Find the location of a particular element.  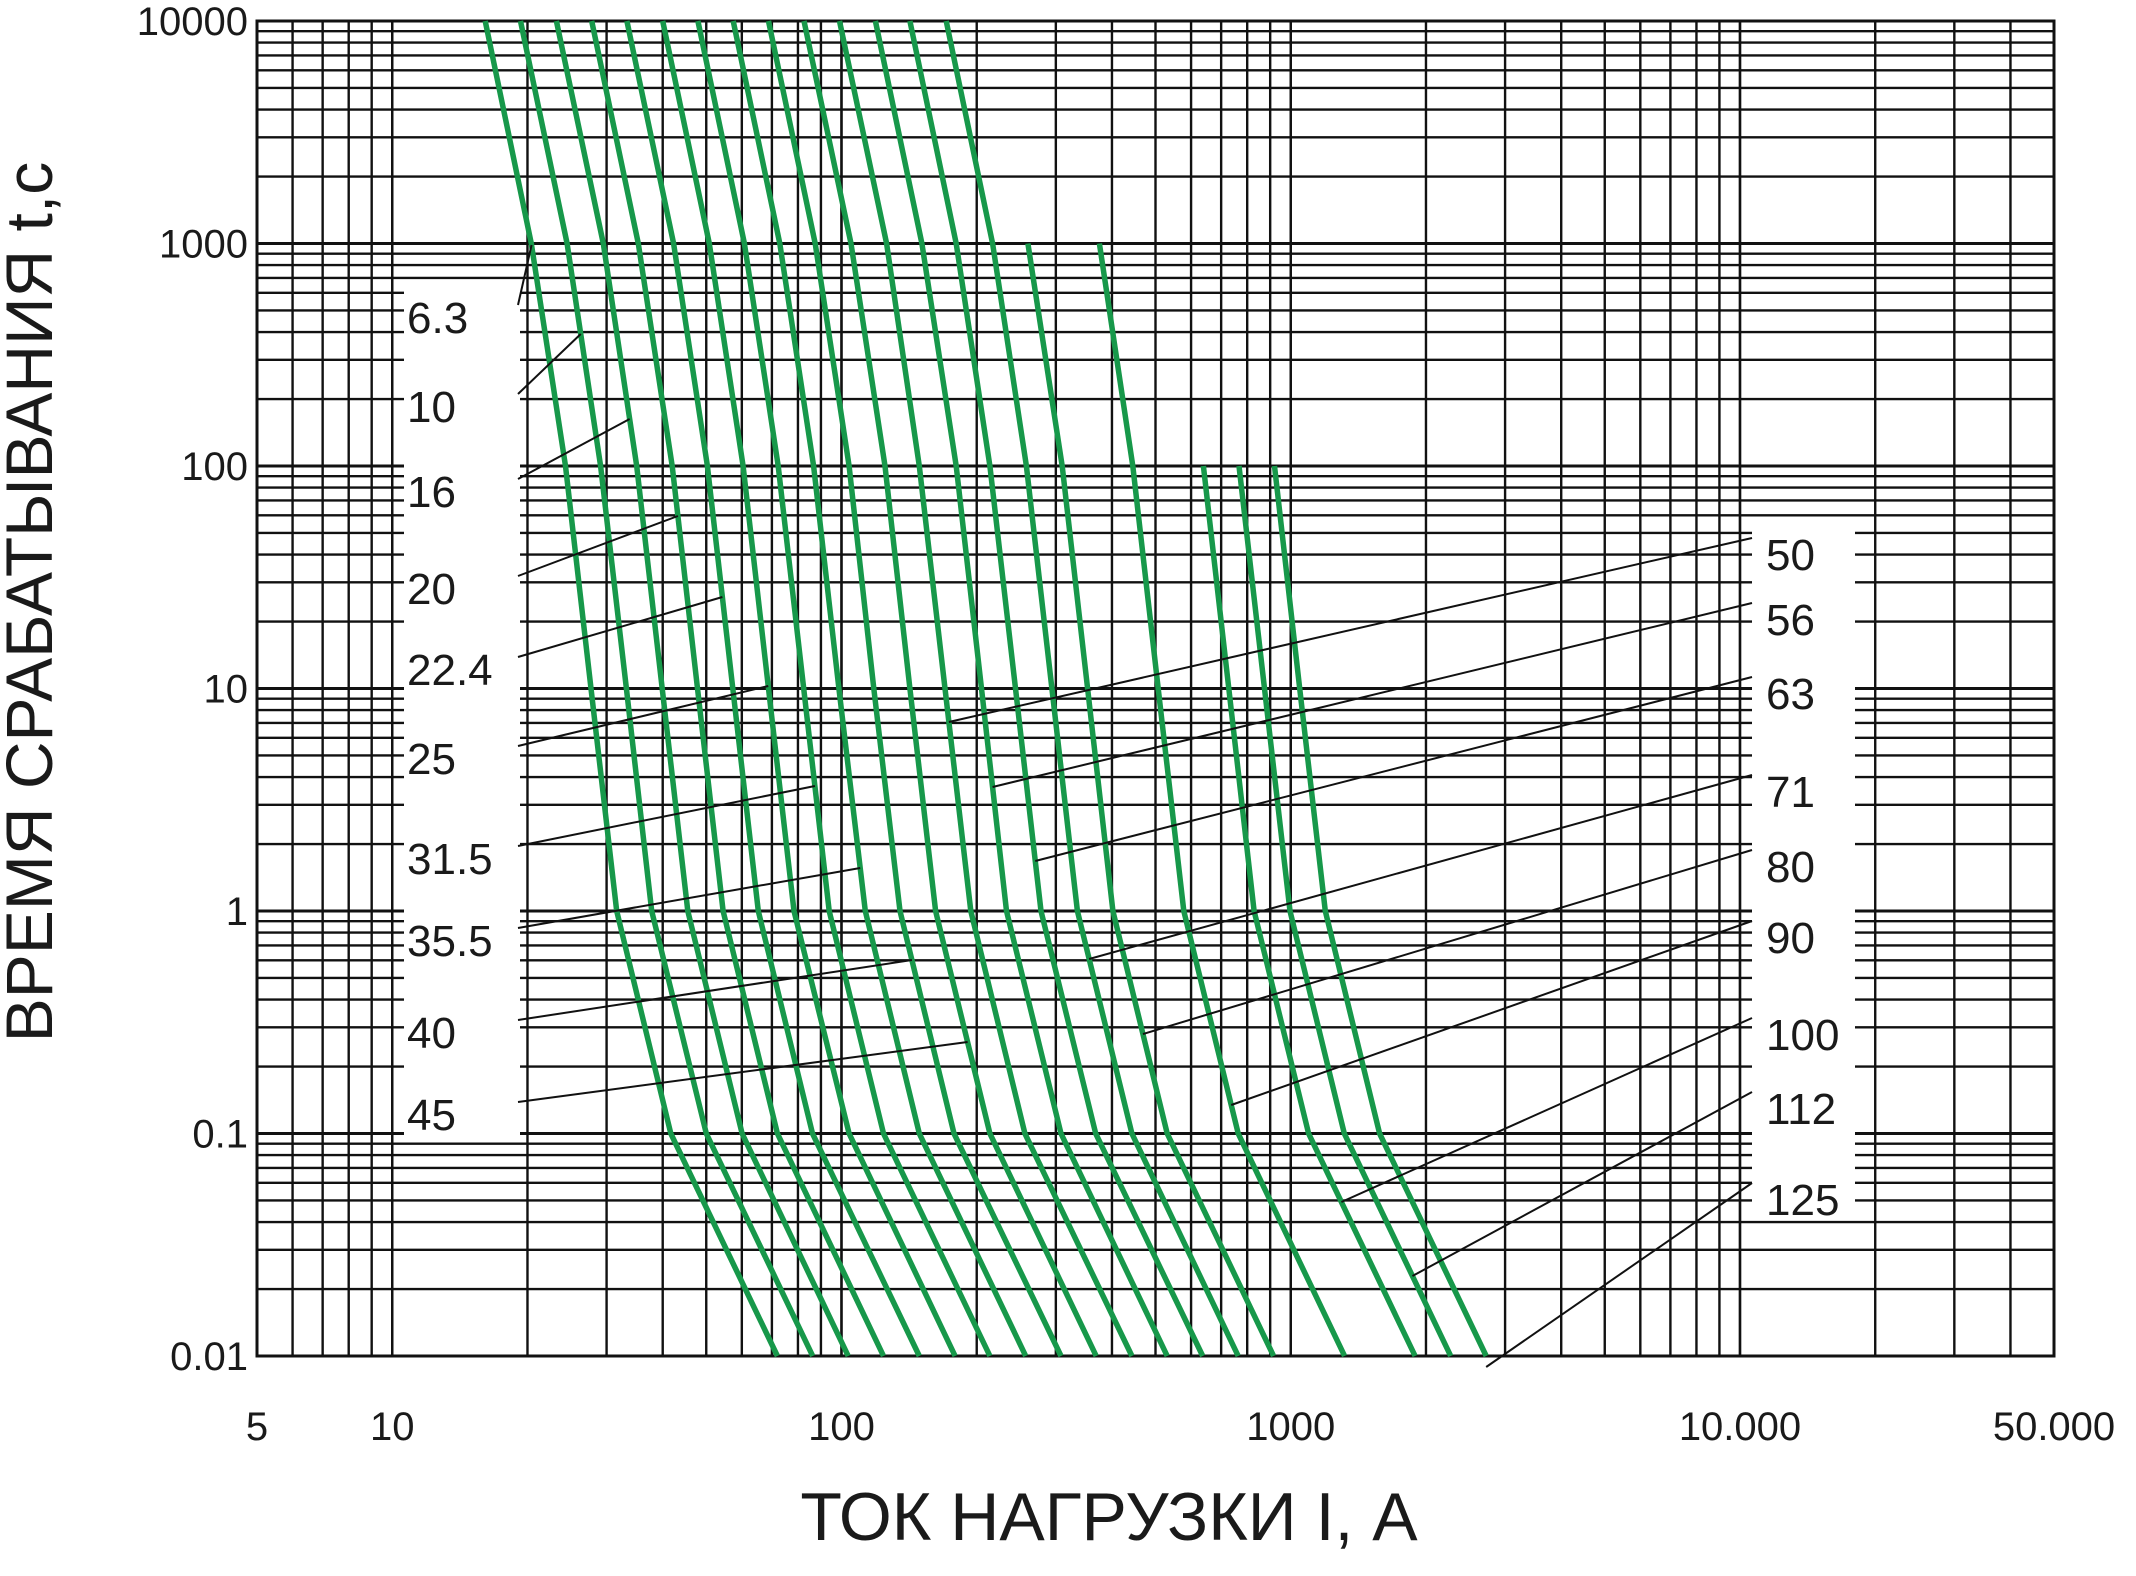

curve-label: 56 is located at coordinates (1790, 620).